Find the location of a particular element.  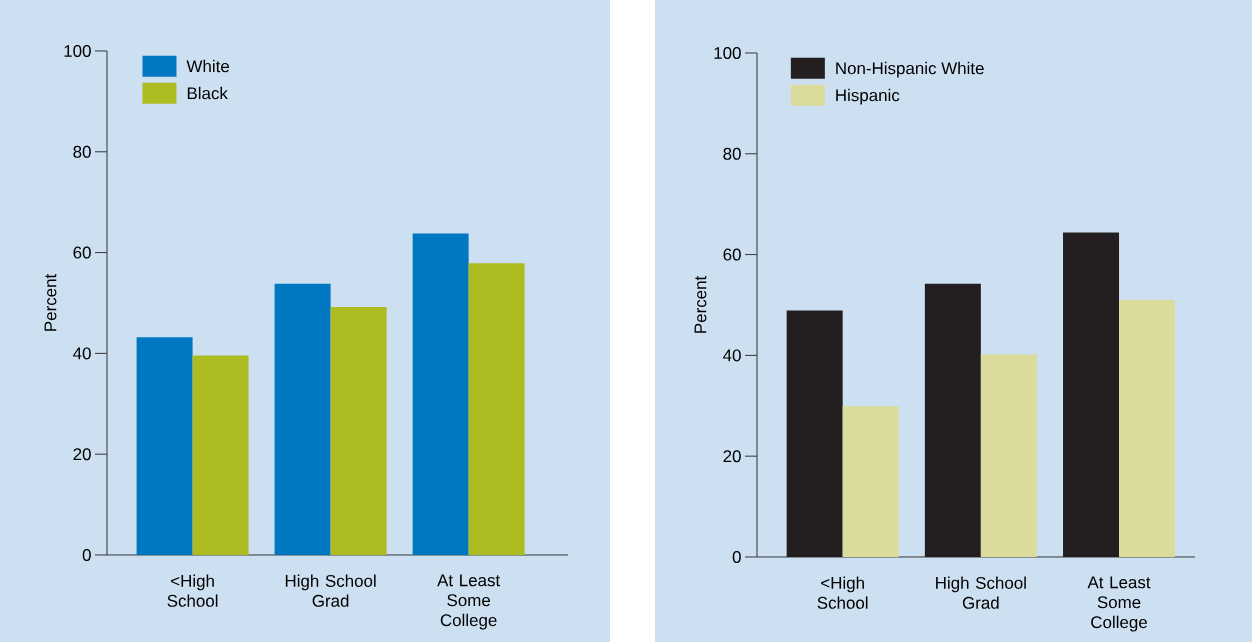

legend-label: Hispanic is located at coordinates (868, 96).